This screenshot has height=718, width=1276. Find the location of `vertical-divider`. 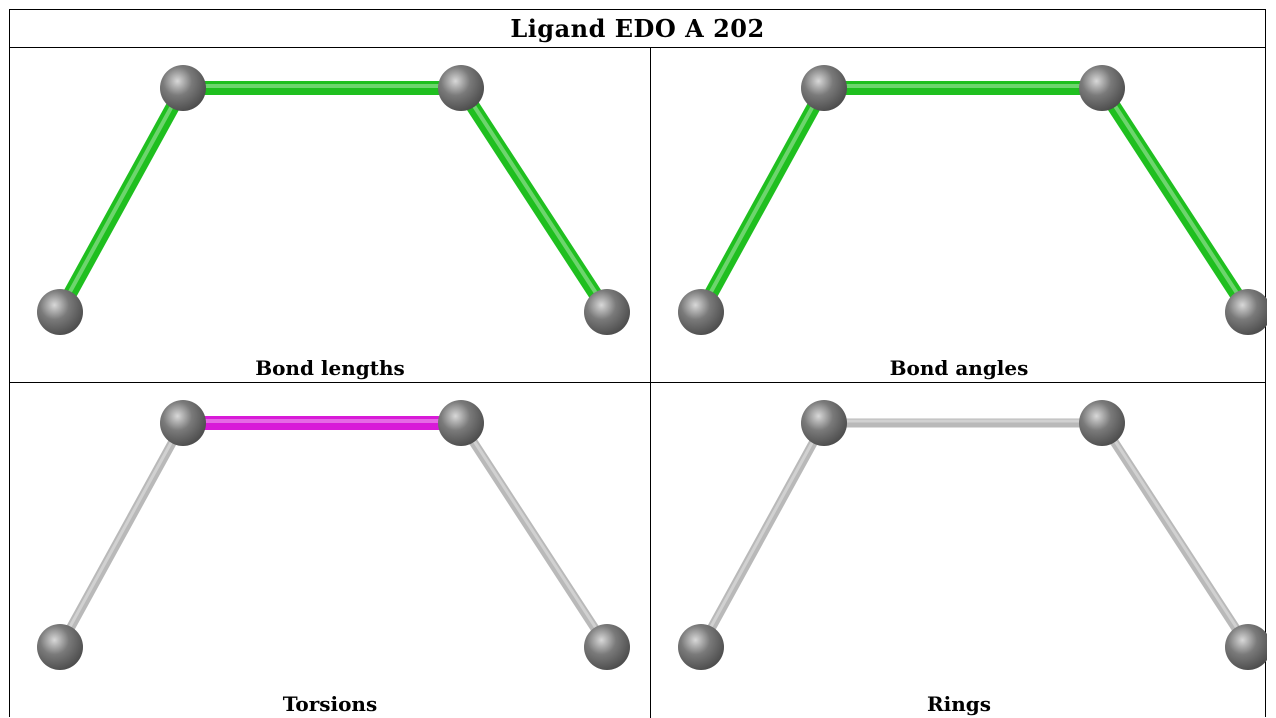

vertical-divider is located at coordinates (650, 383).